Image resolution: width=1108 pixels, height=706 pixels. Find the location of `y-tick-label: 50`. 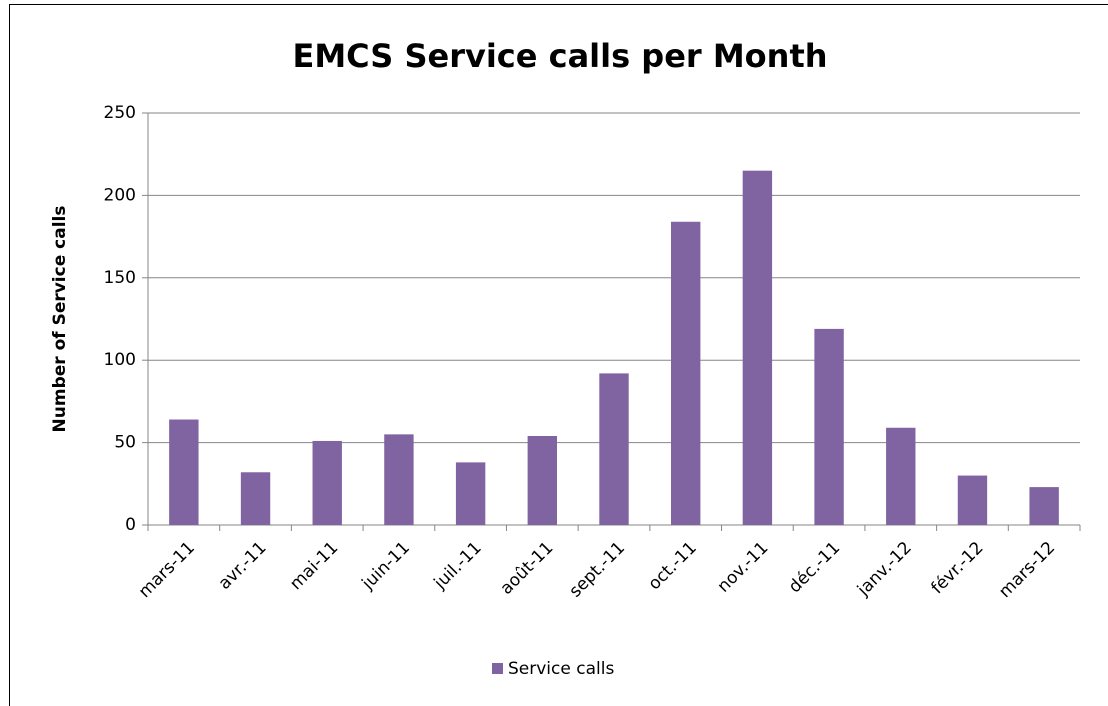

y-tick-label: 50 is located at coordinates (125, 443).